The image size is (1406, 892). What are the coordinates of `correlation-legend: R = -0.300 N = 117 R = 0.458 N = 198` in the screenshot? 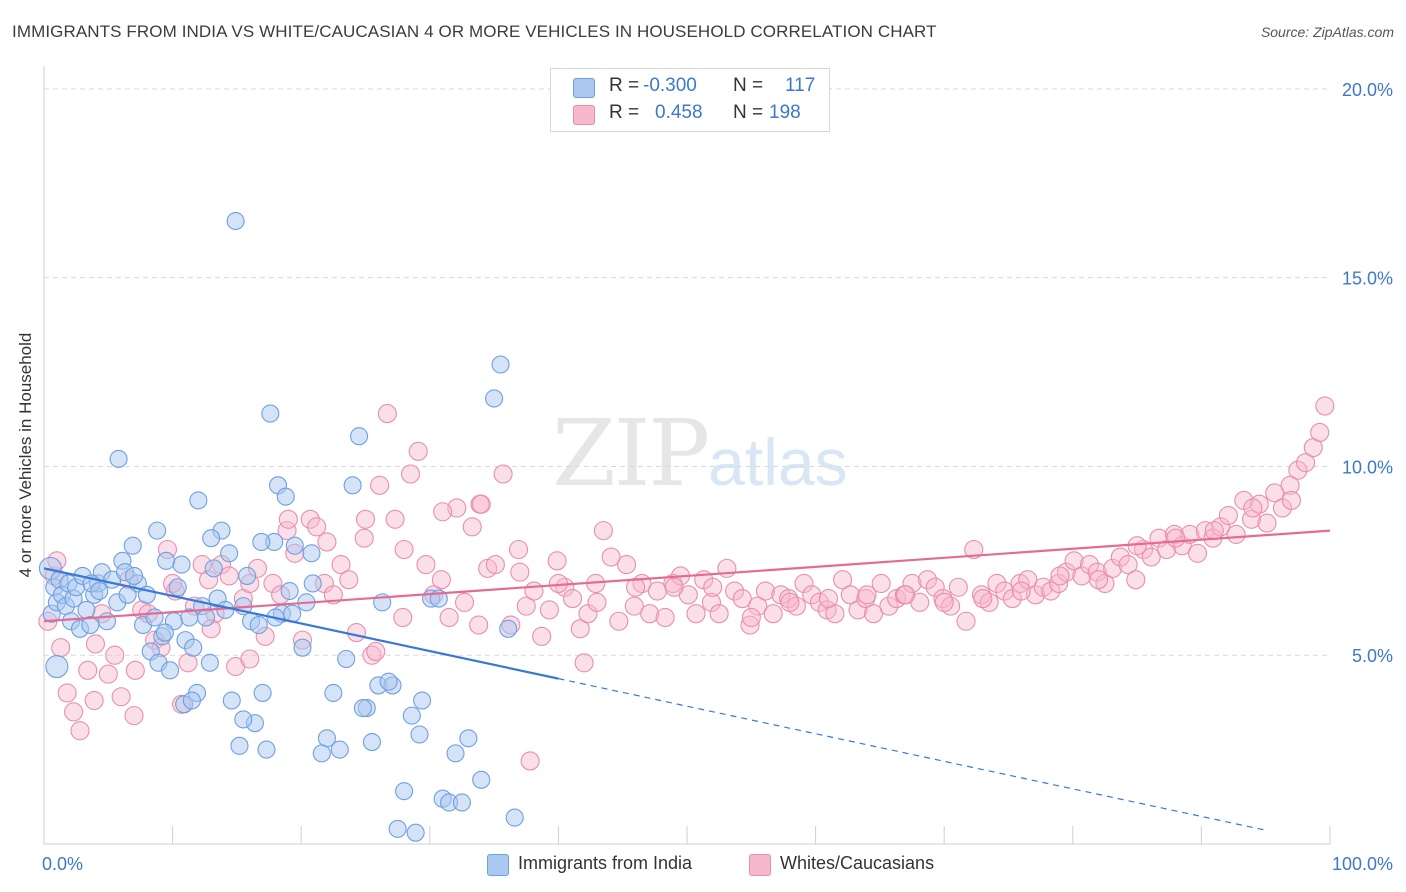 It's located at (690, 100).